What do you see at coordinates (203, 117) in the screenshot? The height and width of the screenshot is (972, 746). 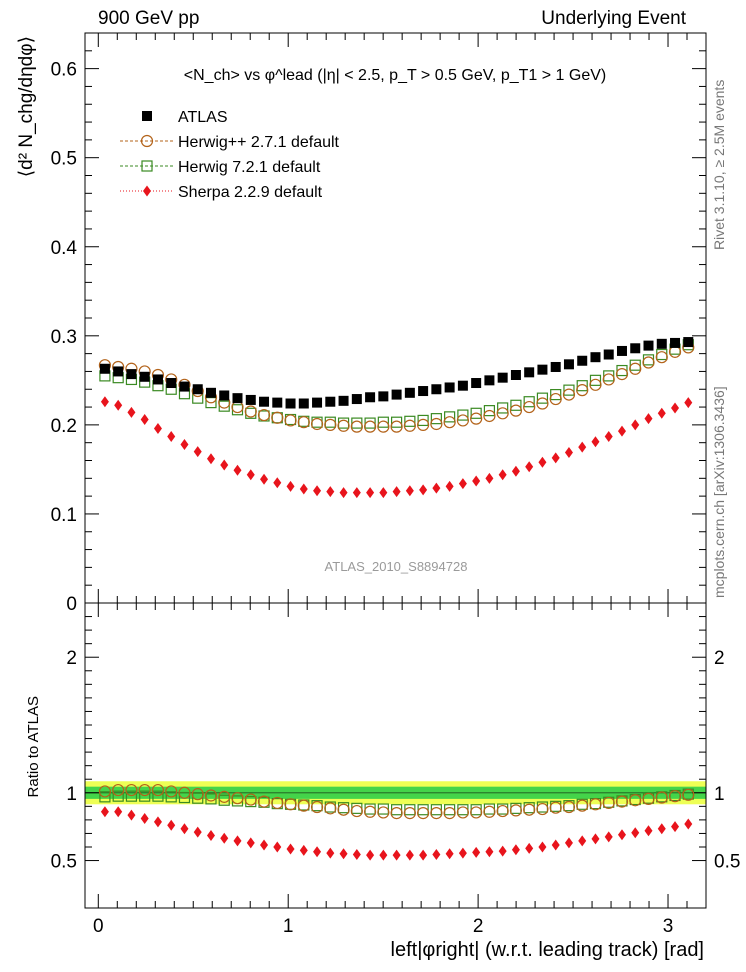 I see `legend-atlas-label: ATLAS` at bounding box center [203, 117].